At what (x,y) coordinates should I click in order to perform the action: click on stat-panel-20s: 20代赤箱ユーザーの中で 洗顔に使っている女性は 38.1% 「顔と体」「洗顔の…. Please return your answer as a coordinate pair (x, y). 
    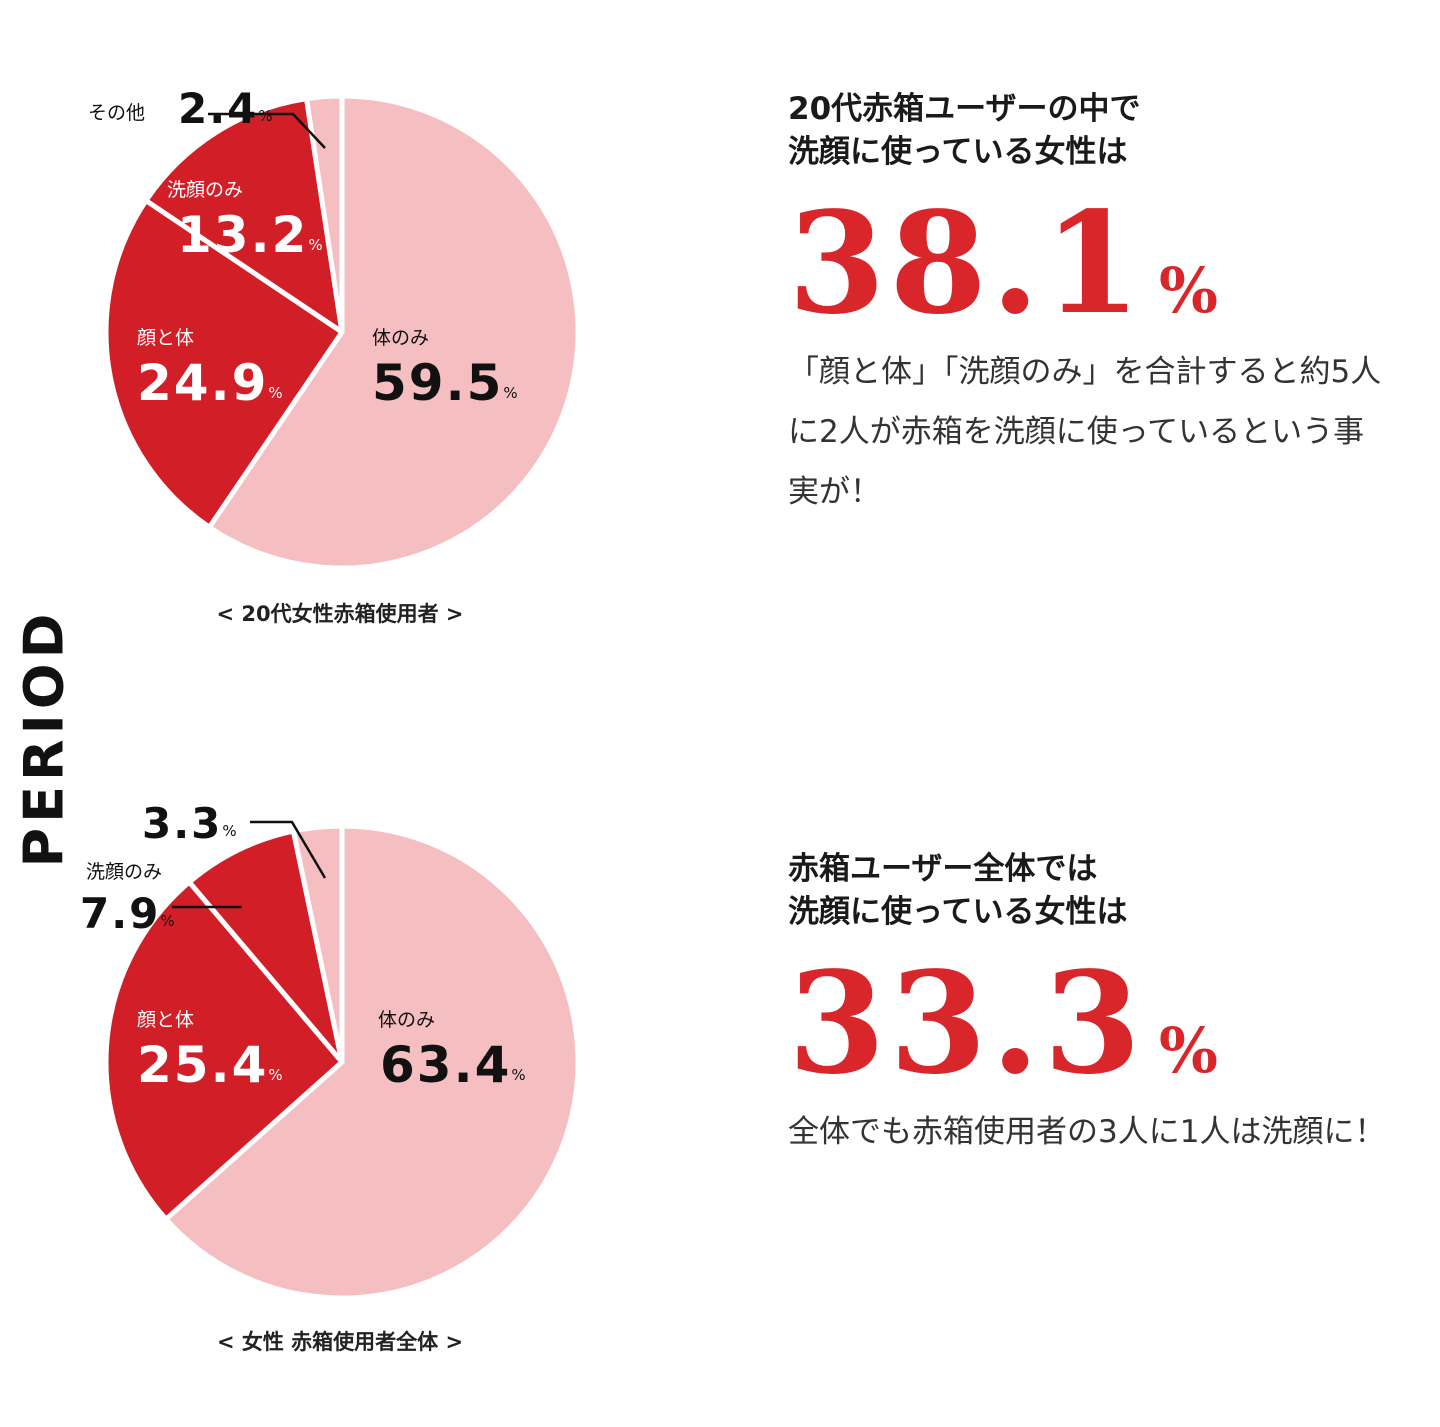
    Looking at the image, I should click on (1098, 305).